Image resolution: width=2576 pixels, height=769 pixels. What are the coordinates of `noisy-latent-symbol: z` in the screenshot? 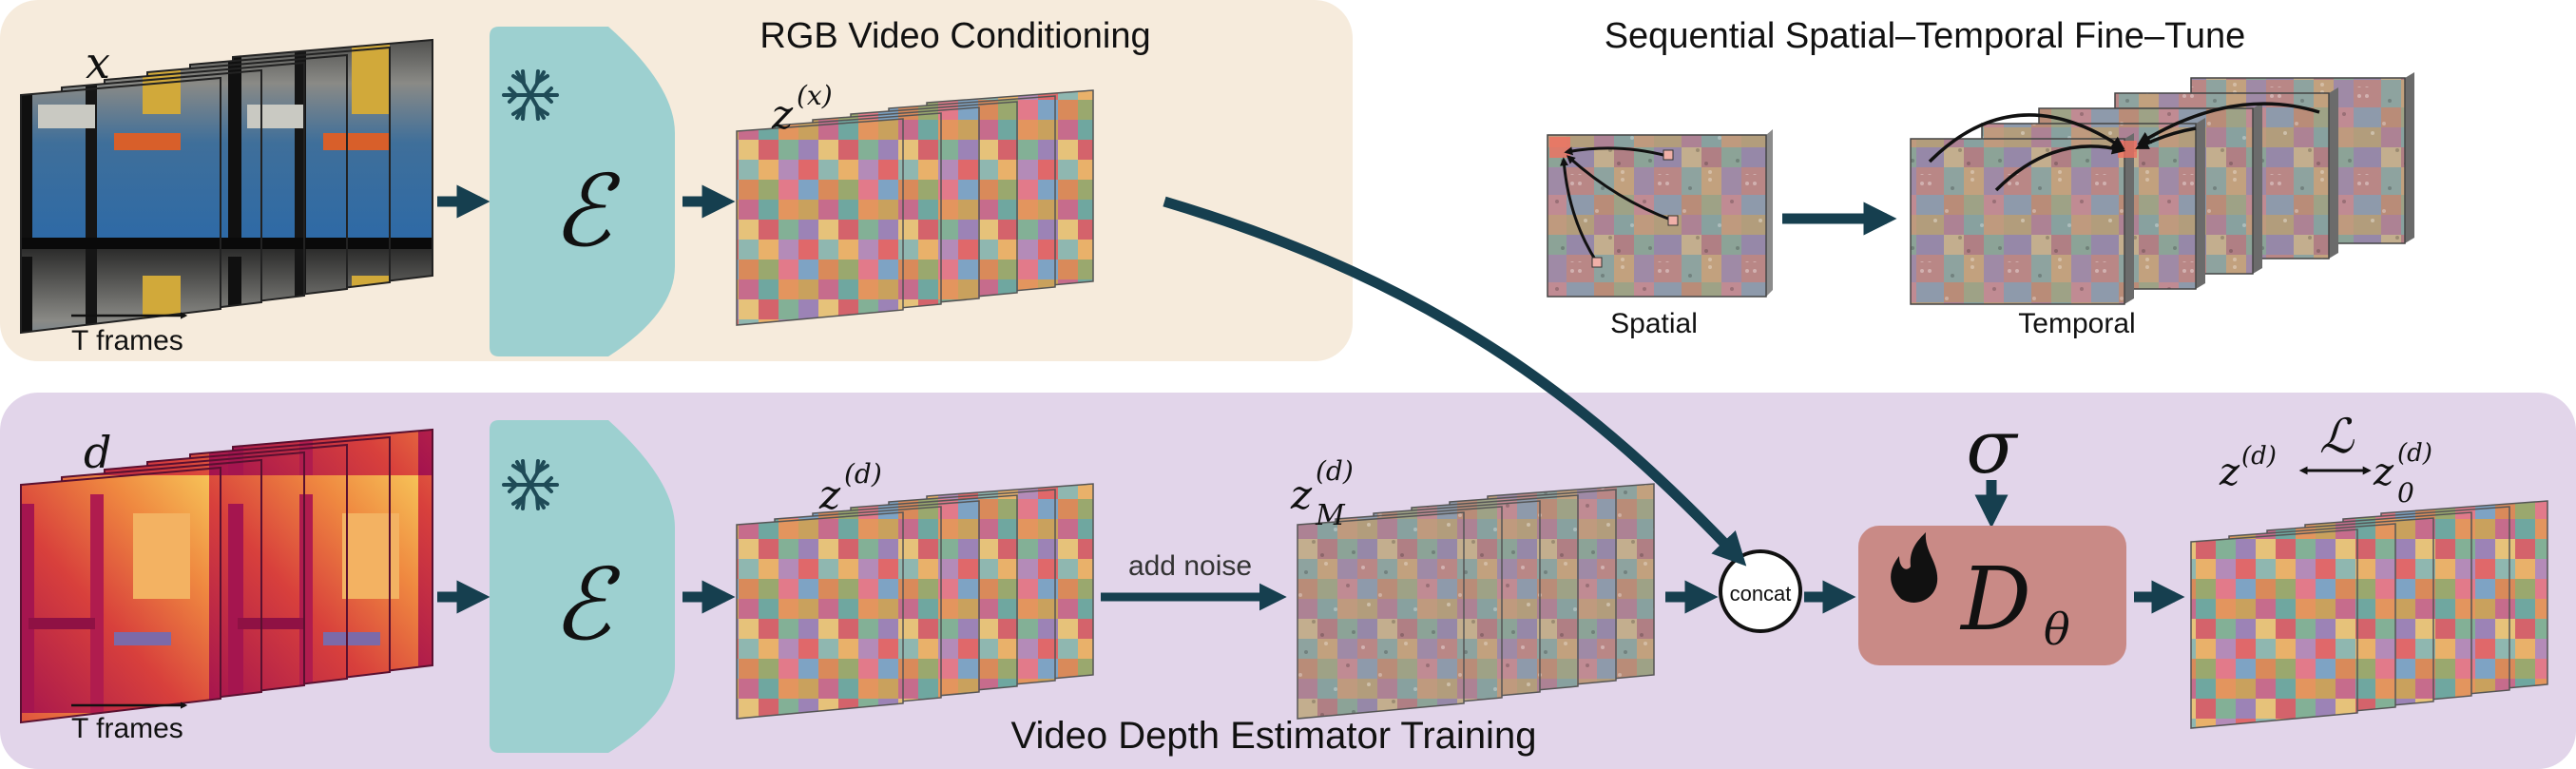 It's located at (1301, 494).